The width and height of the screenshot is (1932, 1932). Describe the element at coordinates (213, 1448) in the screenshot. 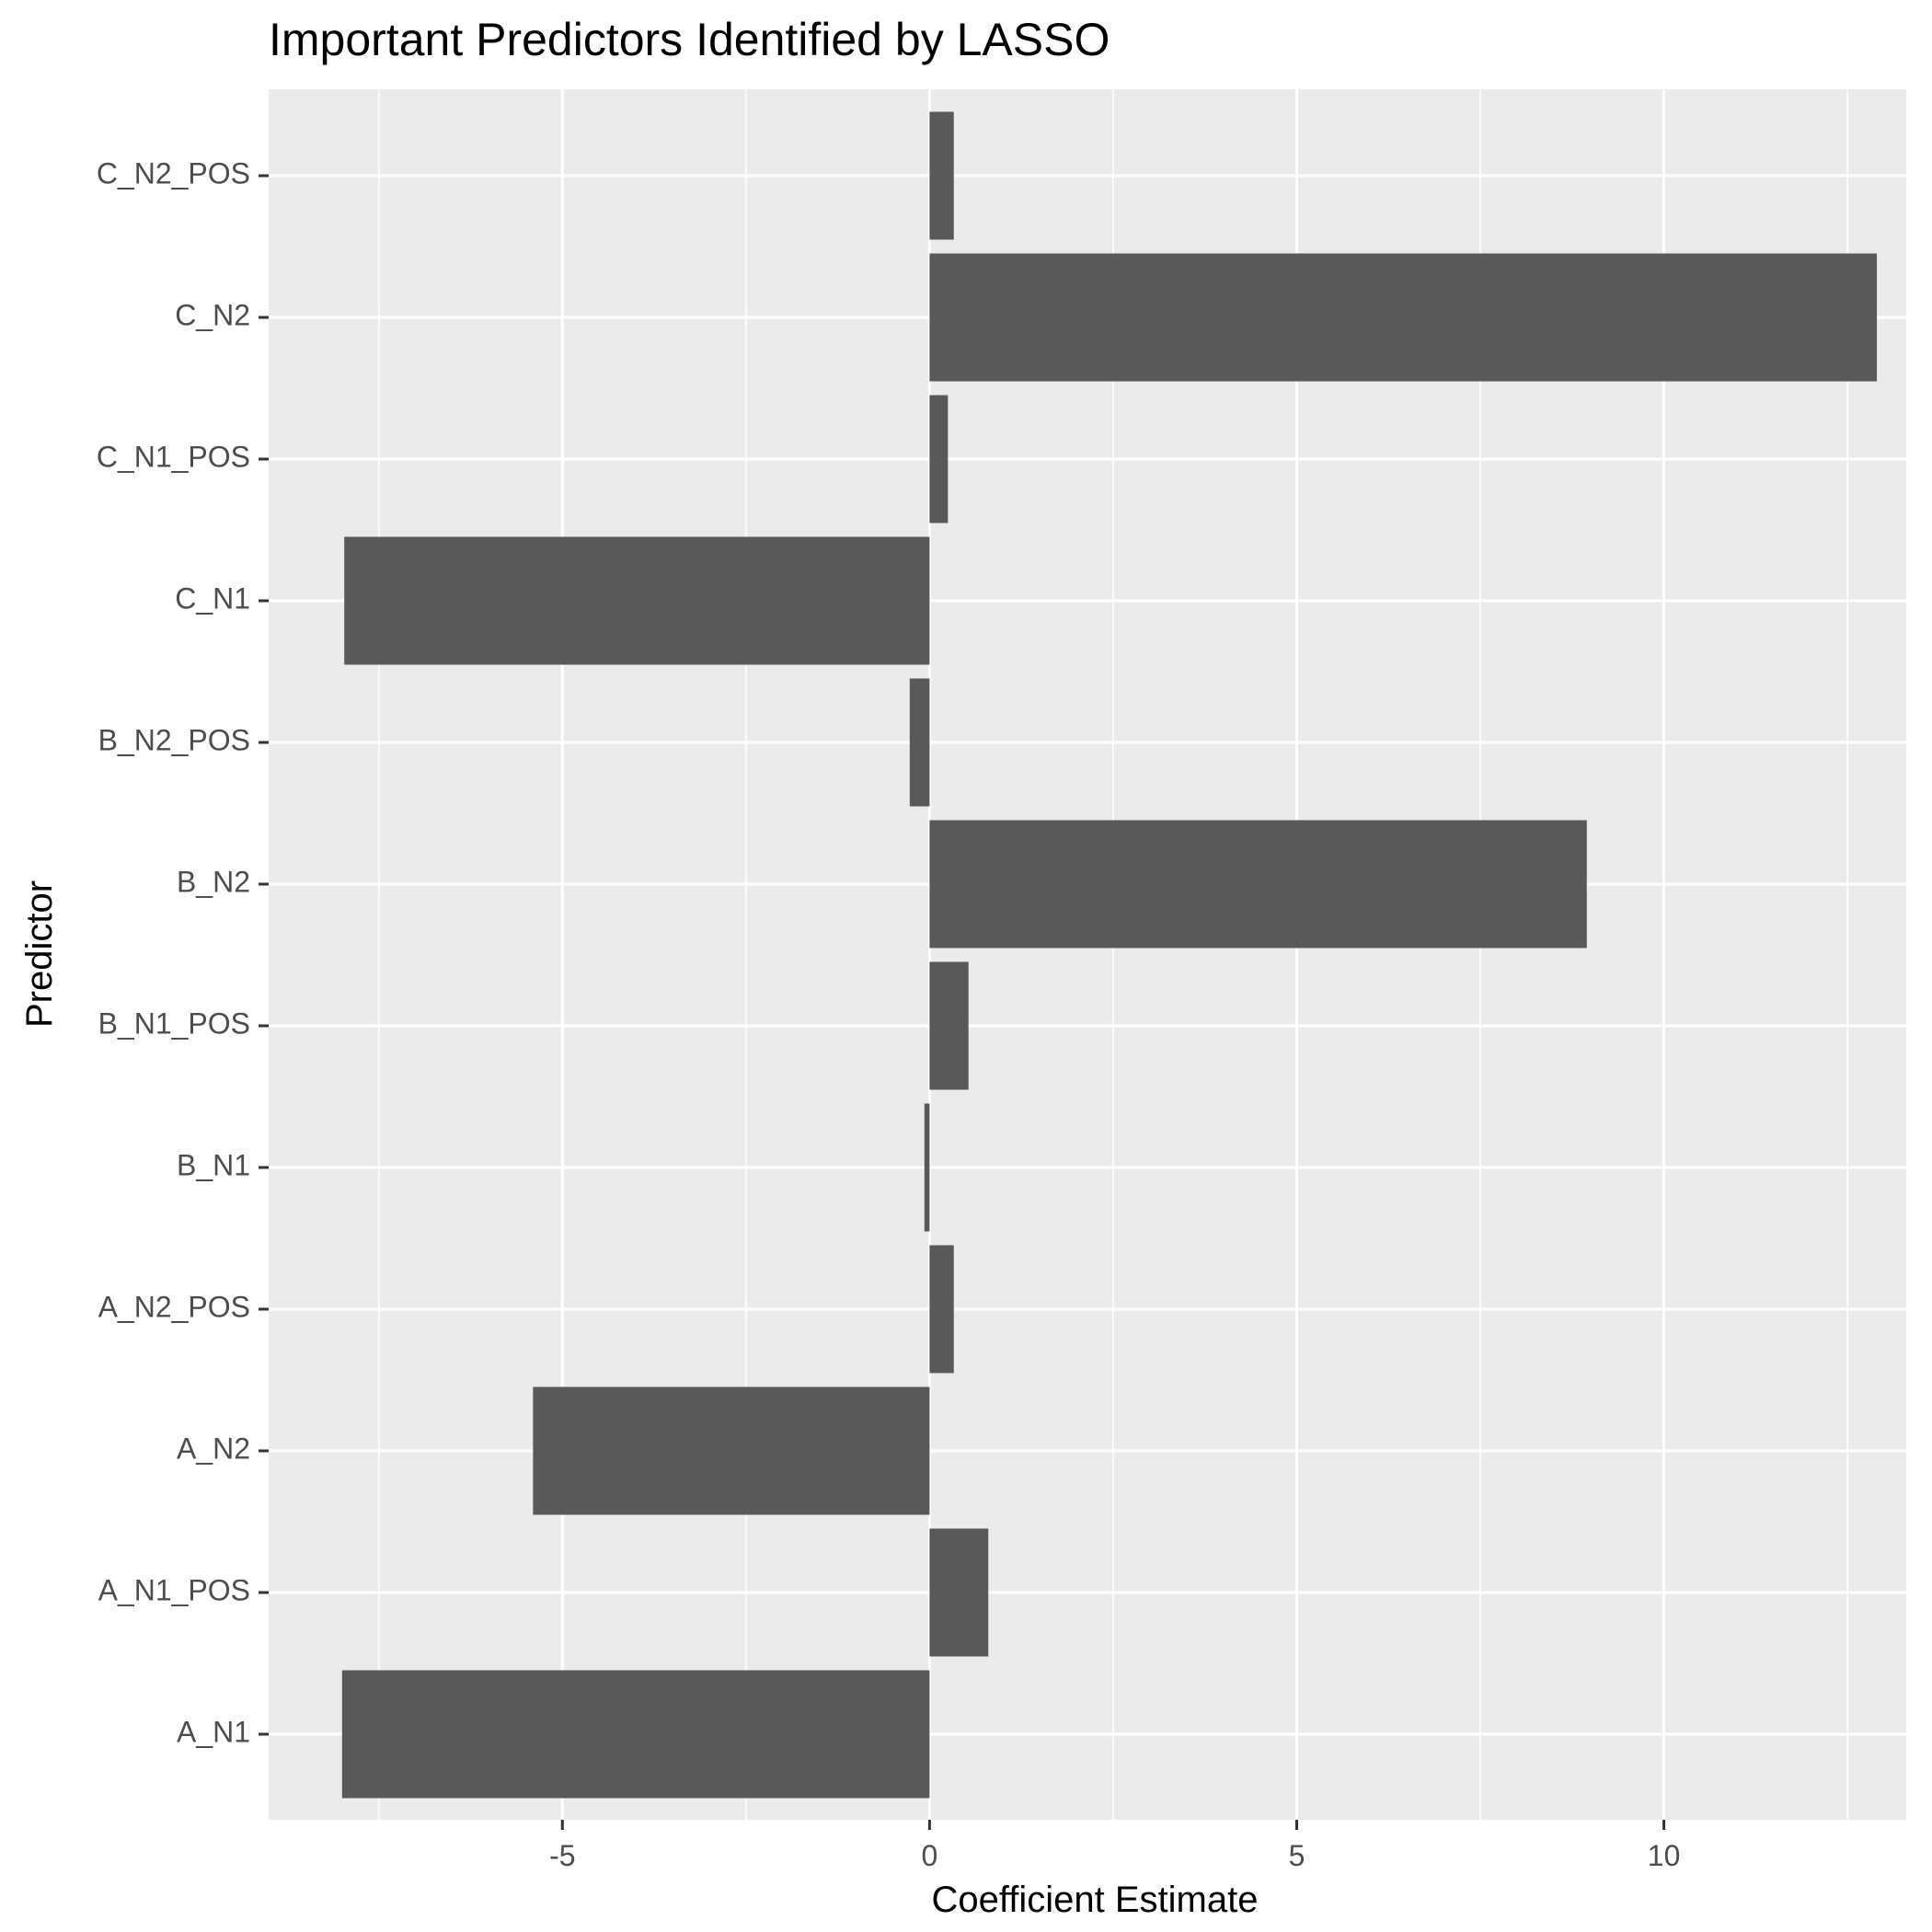

I see `y-tick-label: A_N2` at that location.